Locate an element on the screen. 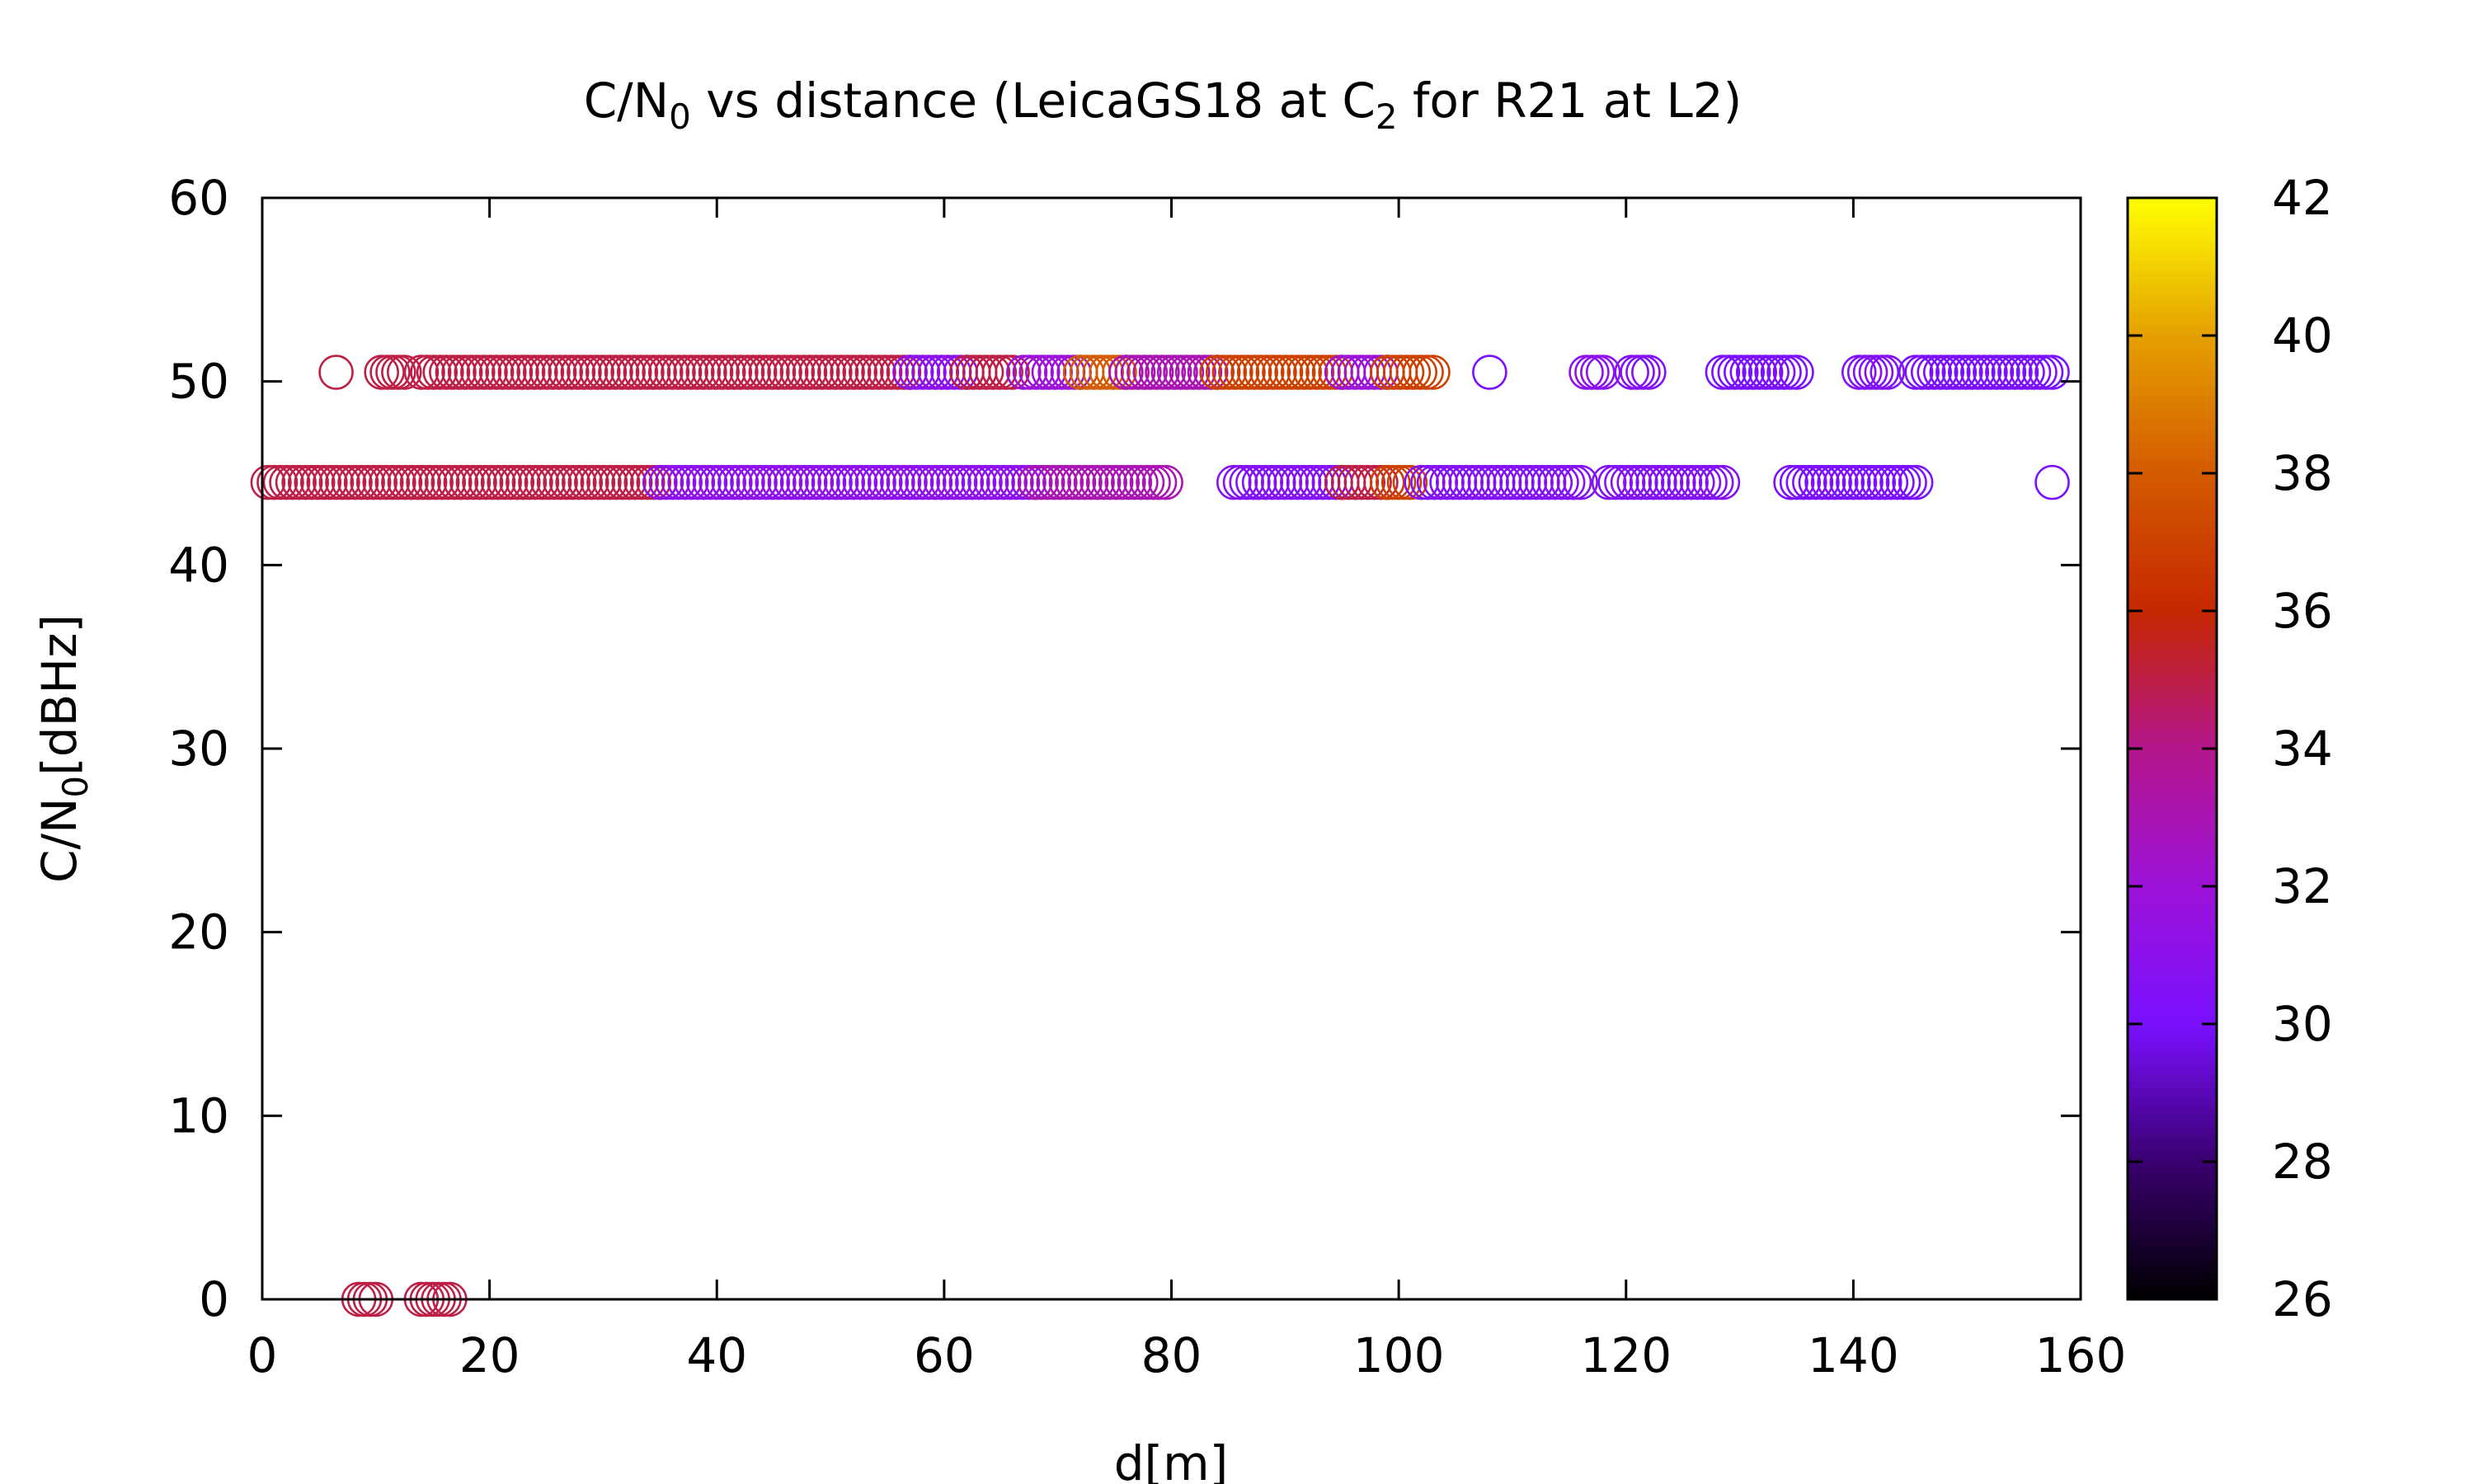 This screenshot has width=2474, height=1484. colorbar-axis: 26 28 30 32 34 36 38 40 42 is located at coordinates (2230, 748).